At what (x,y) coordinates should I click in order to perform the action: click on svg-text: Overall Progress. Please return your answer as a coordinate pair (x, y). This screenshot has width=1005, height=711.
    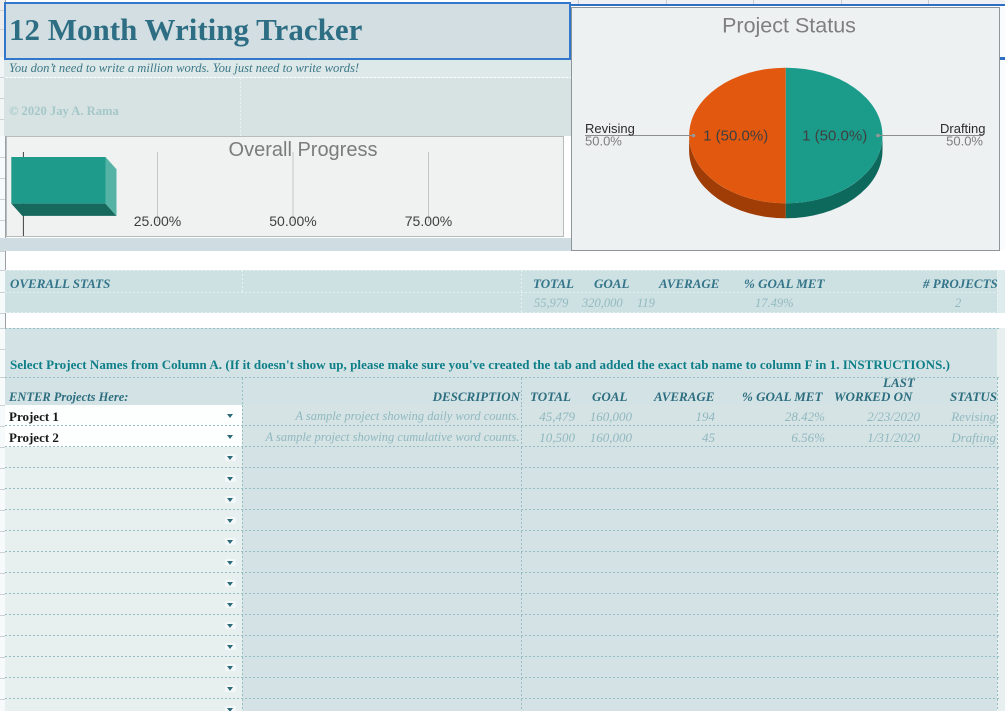
    Looking at the image, I should click on (303, 150).